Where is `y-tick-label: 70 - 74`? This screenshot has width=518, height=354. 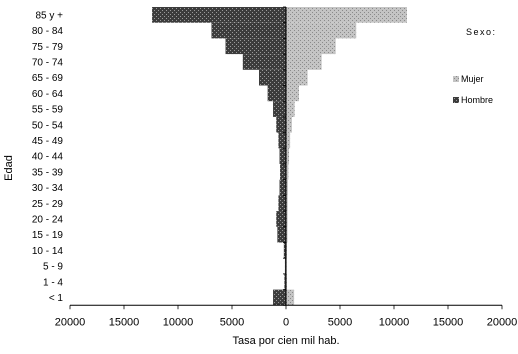 y-tick-label: 70 - 74 is located at coordinates (48, 62).